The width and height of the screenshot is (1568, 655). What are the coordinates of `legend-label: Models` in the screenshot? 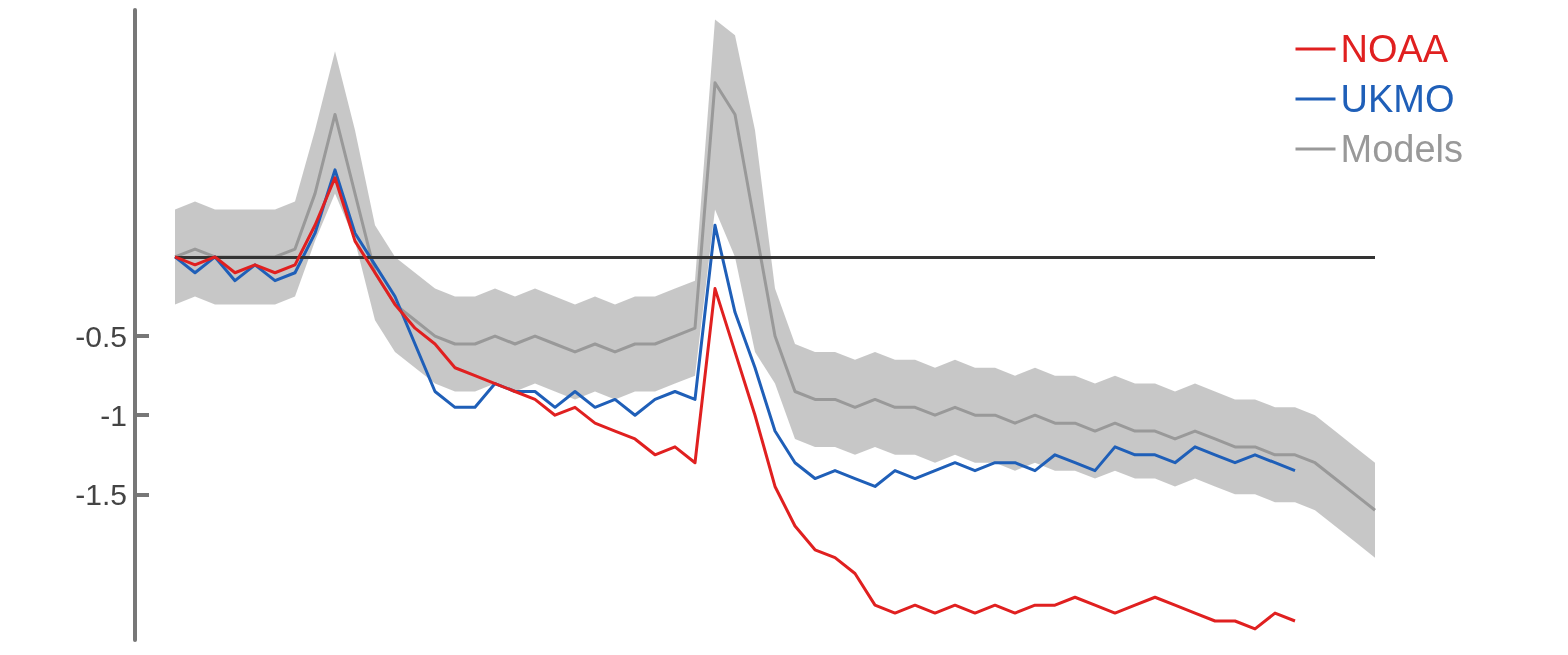 It's located at (1401, 149).